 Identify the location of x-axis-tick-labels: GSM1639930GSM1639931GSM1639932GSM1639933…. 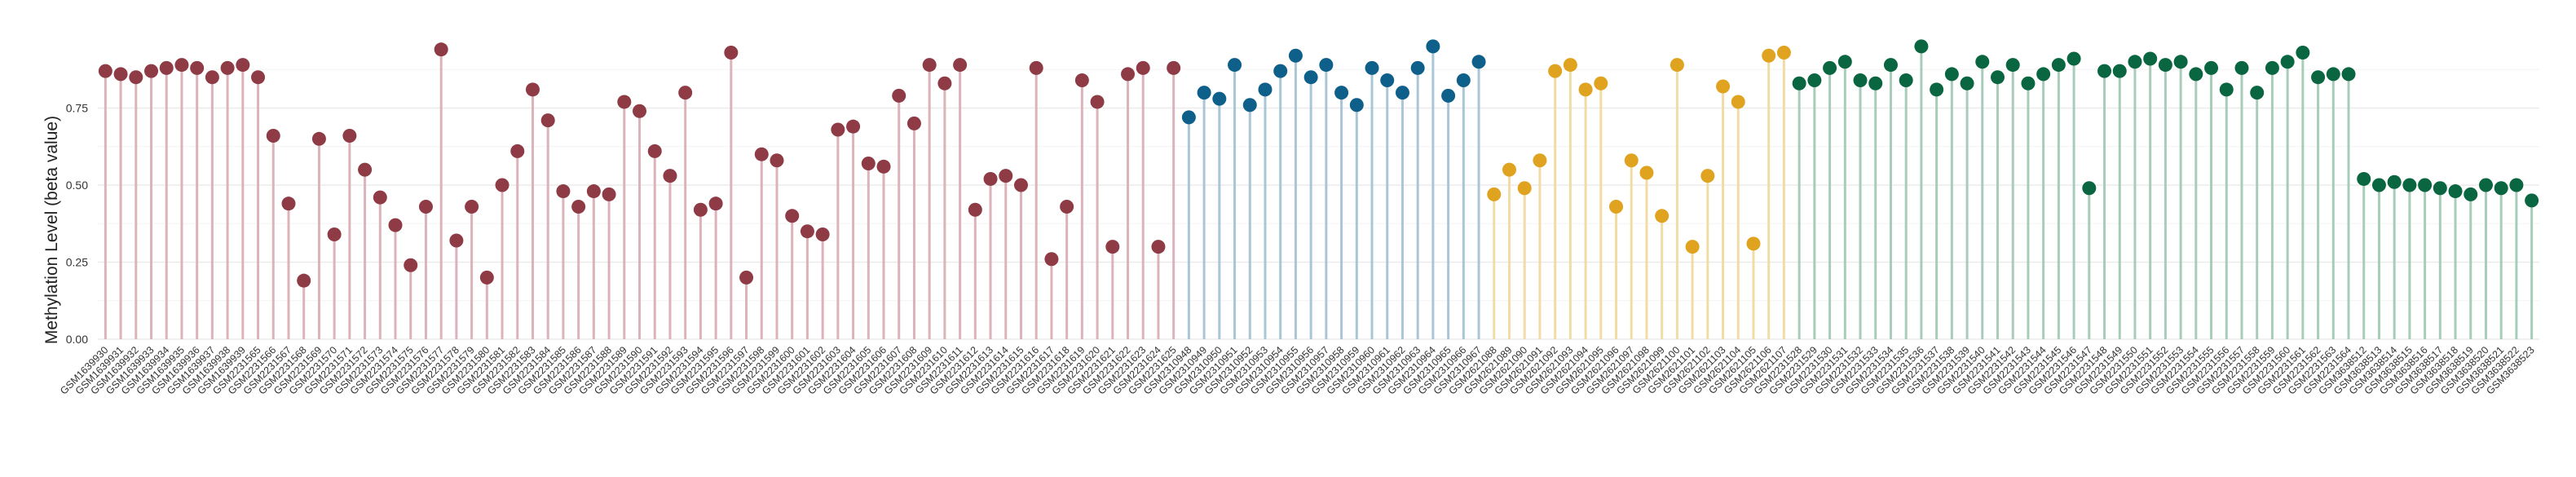
(1297, 370).